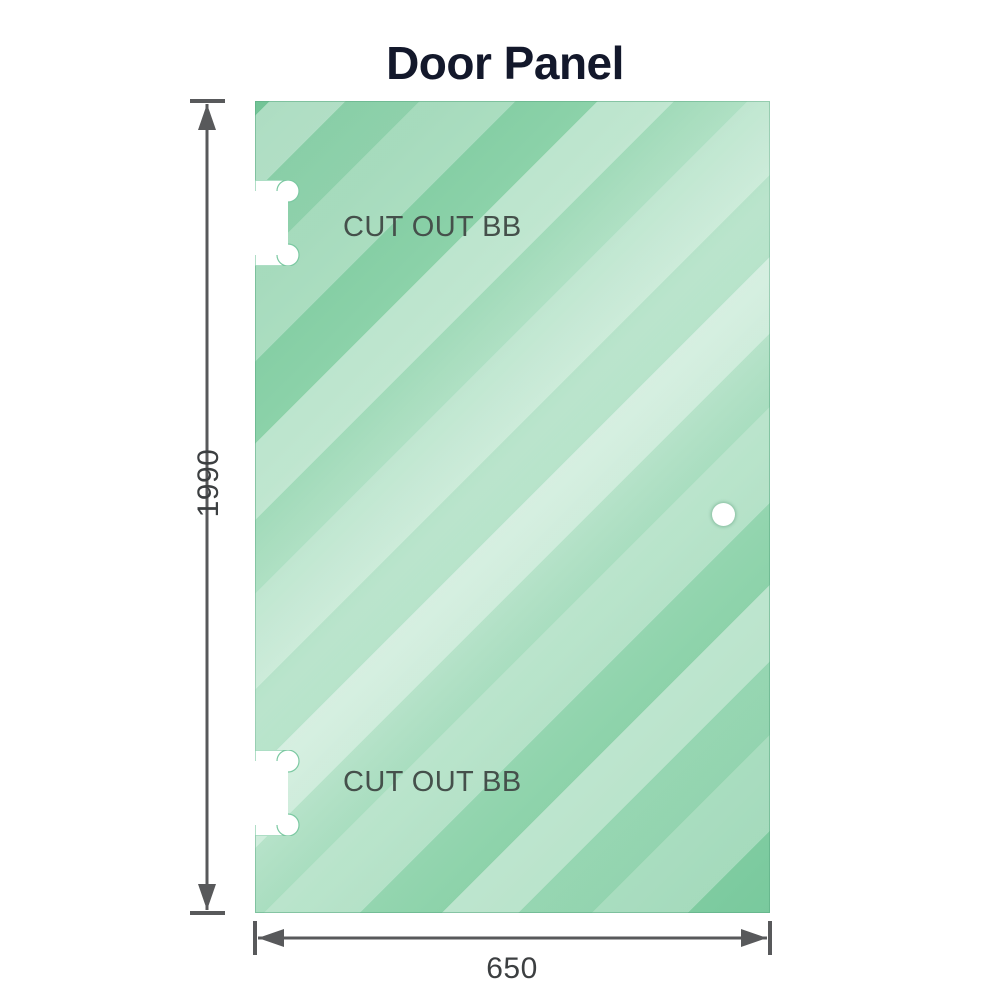 The width and height of the screenshot is (1000, 1000). What do you see at coordinates (278, 223) in the screenshot?
I see `cutout-top` at bounding box center [278, 223].